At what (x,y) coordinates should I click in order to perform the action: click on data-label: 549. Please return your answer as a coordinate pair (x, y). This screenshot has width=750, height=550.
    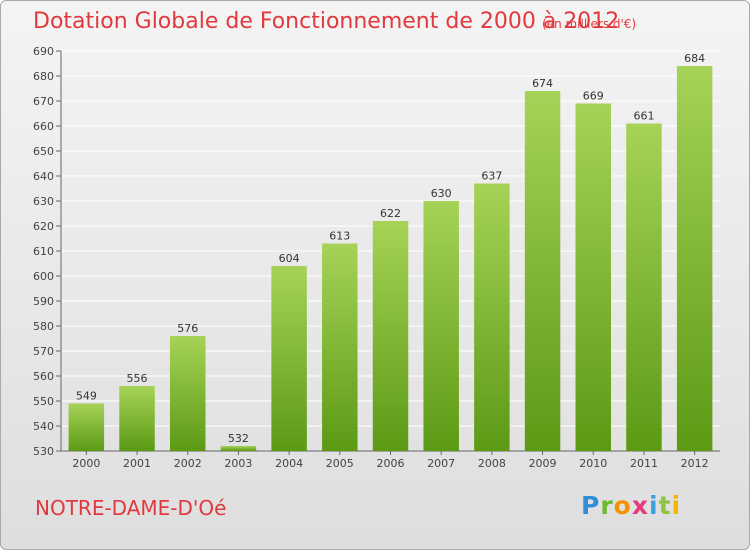
    Looking at the image, I should click on (86, 396).